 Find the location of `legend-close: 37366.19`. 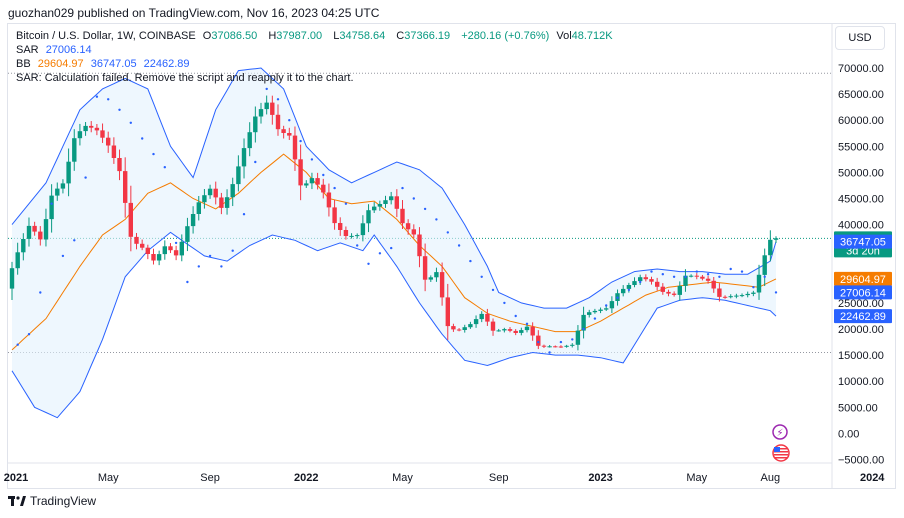

legend-close: 37366.19 is located at coordinates (427, 36).